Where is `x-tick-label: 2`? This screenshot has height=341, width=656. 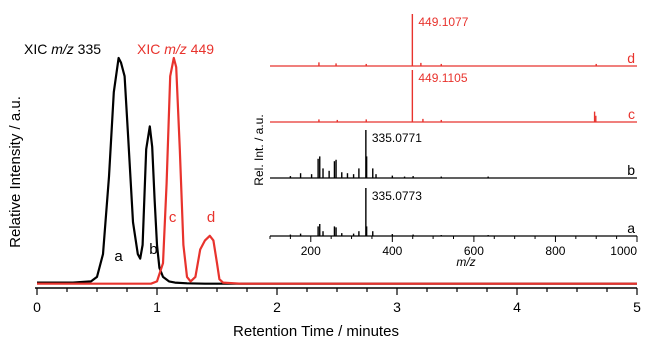
x-tick-label: 2 is located at coordinates (277, 307).